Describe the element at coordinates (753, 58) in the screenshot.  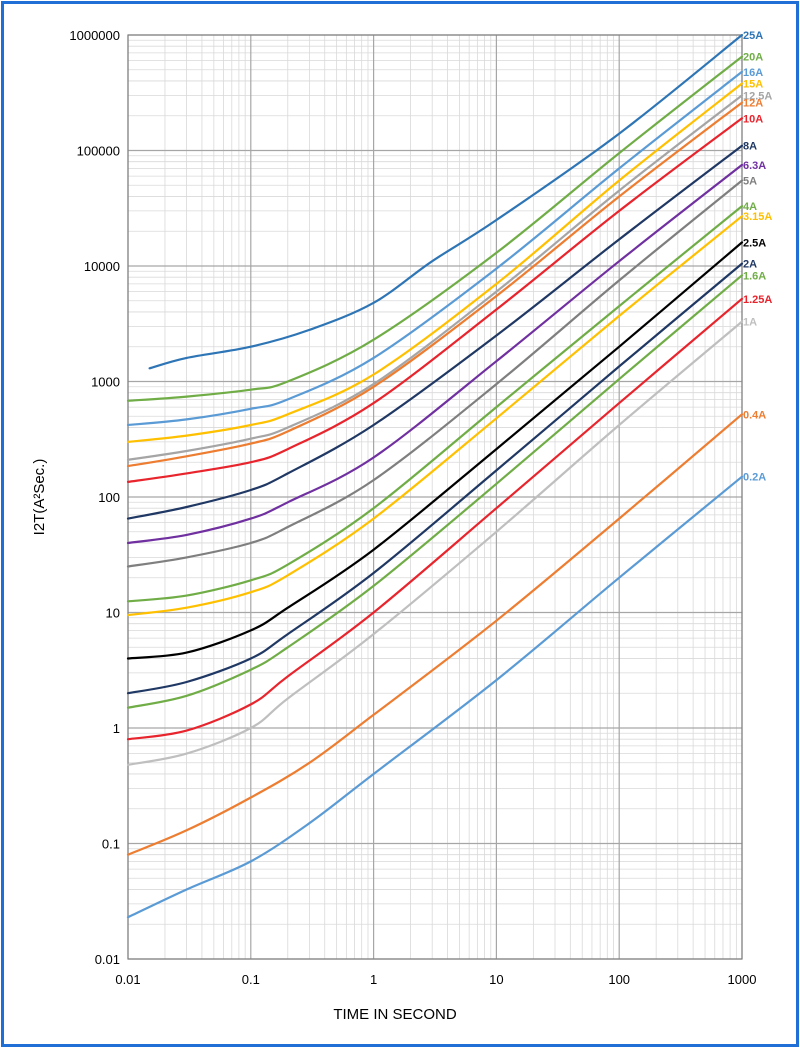
I see `series-label-20A: 20A` at that location.